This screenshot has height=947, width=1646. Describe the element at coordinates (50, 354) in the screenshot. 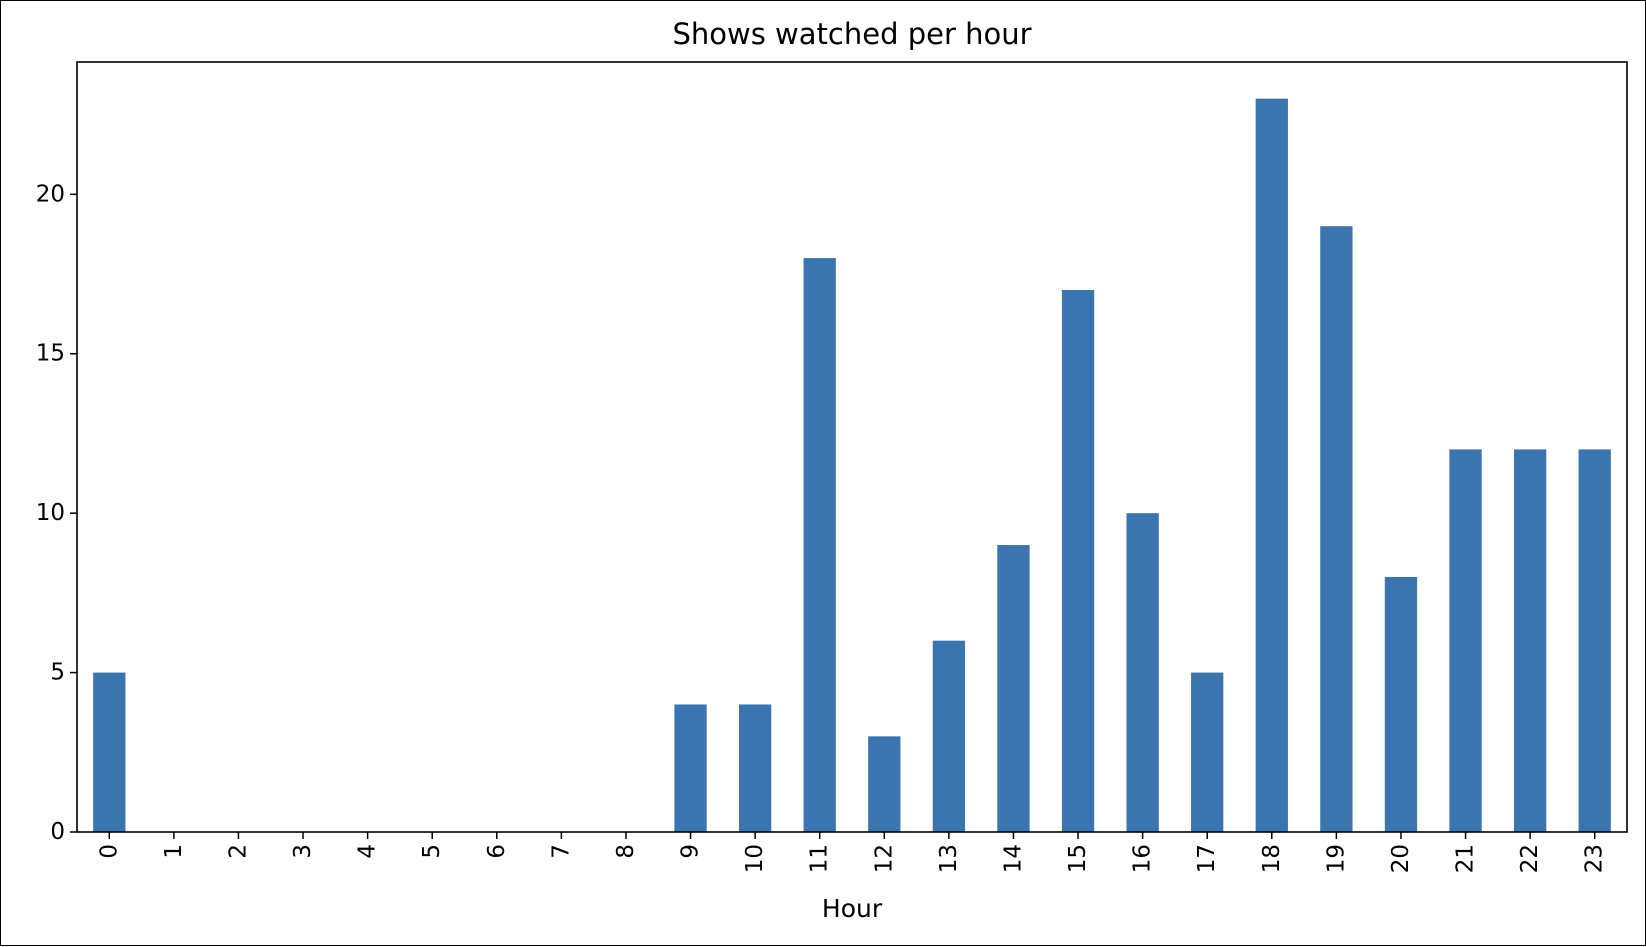

I see `y-tick-label: 15` at that location.